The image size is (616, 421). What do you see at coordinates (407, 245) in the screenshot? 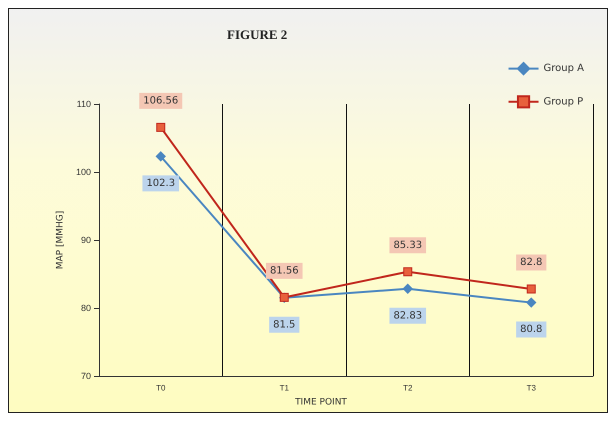
I see `data-label: 85.33` at bounding box center [407, 245].